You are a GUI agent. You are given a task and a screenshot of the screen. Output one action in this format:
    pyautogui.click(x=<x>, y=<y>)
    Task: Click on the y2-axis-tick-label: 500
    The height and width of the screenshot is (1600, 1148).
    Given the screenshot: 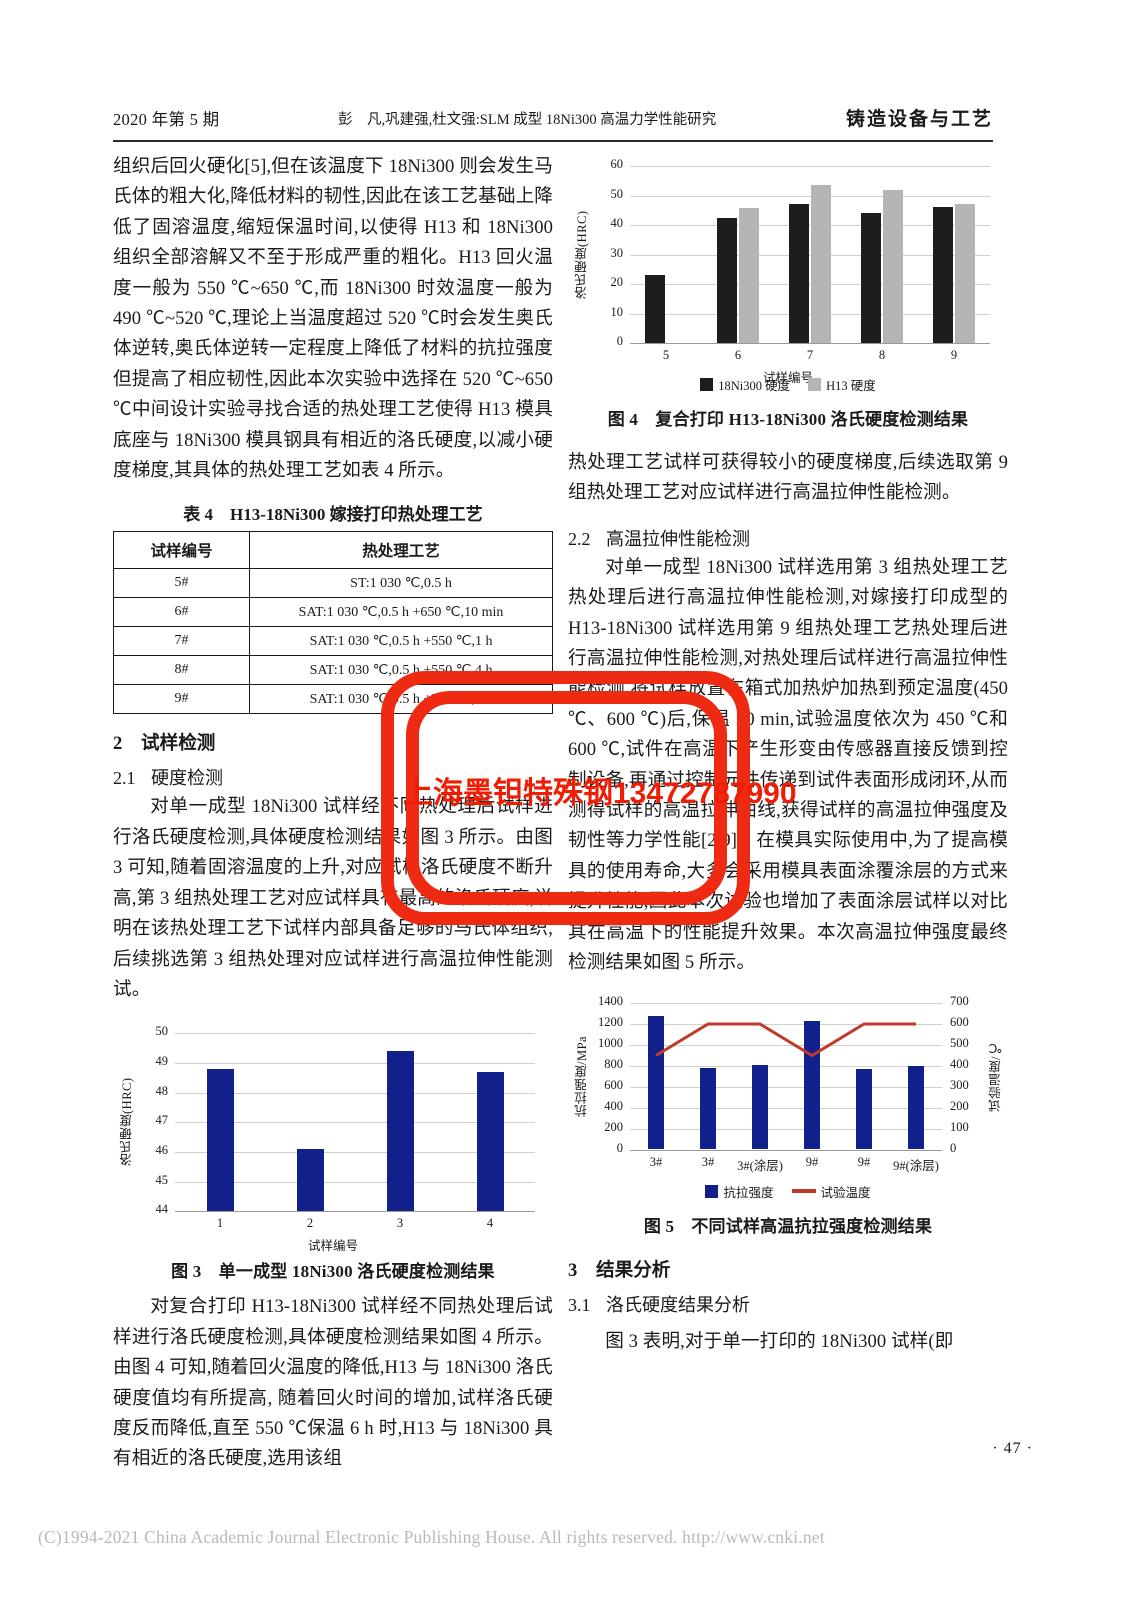 What is the action you would take?
    pyautogui.click(x=959, y=1042)
    